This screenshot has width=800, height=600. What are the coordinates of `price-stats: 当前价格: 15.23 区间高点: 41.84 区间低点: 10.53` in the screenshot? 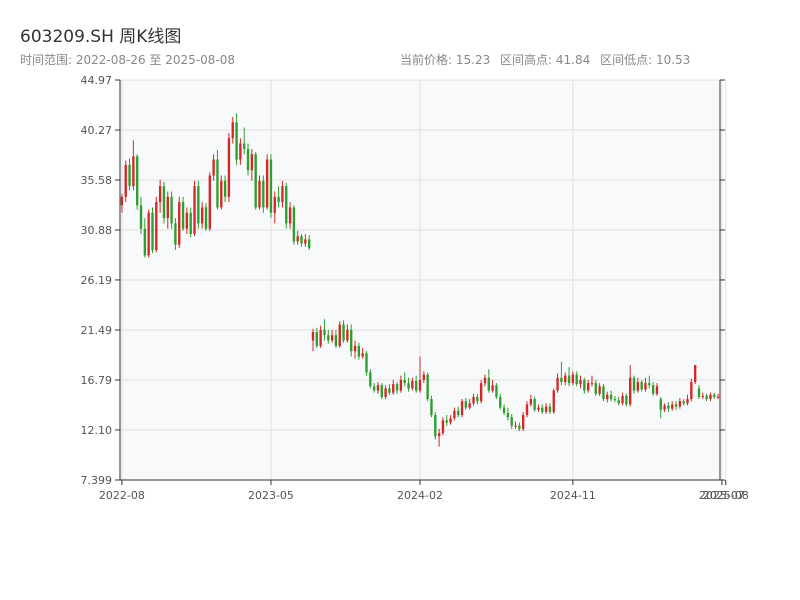 It's located at (548, 59).